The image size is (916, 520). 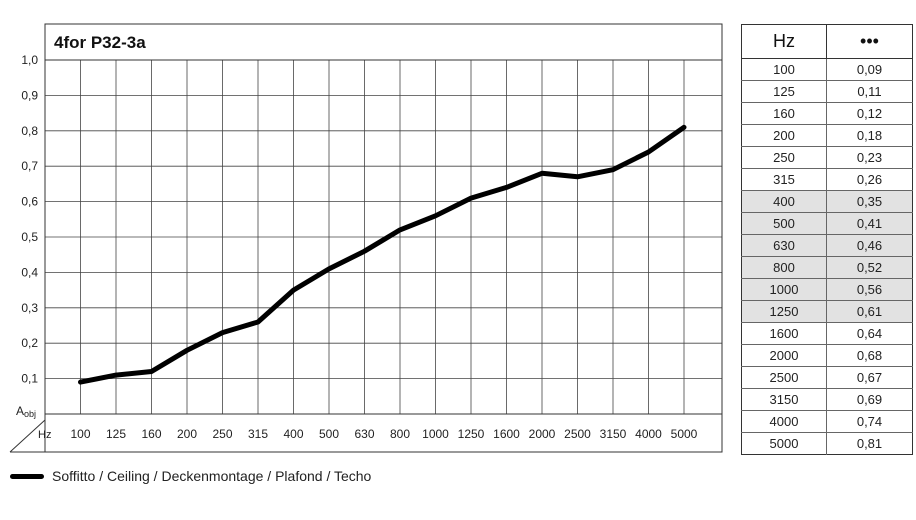 What do you see at coordinates (471, 434) in the screenshot?
I see `x-tick-label: 1250` at bounding box center [471, 434].